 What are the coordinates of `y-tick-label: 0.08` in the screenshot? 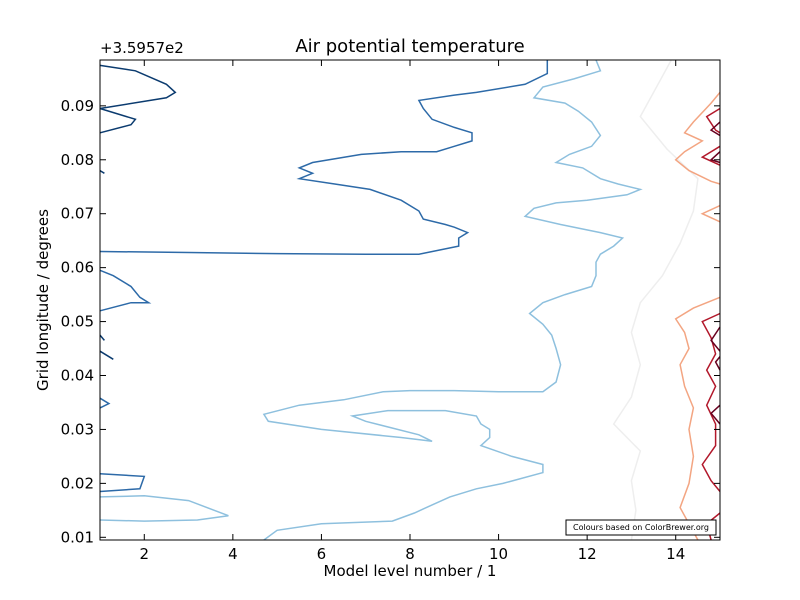 It's located at (77, 160).